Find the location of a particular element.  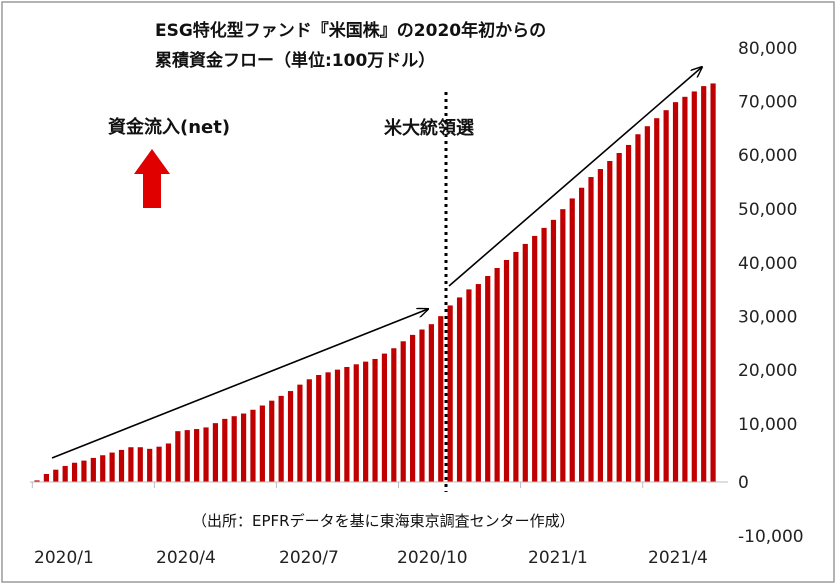

y-tick-label: 40,000 is located at coordinates (767, 264).